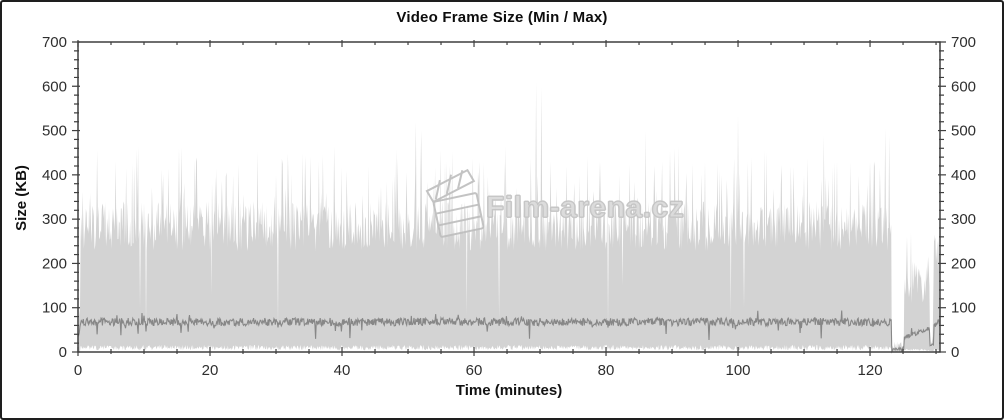  I want to click on y-tick-label-right: 600, so click(963, 86).